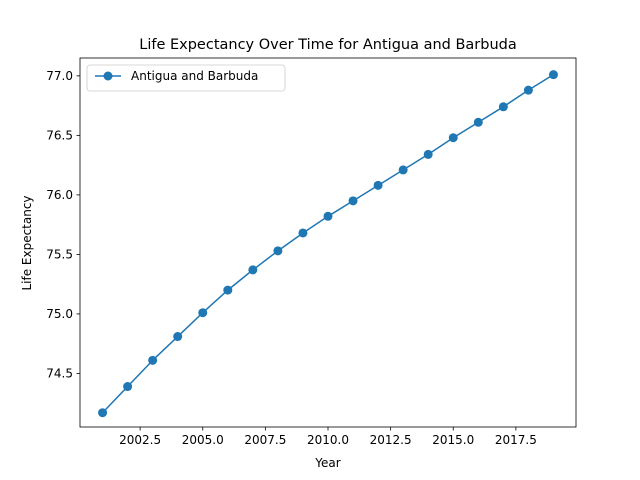  What do you see at coordinates (59, 195) in the screenshot?
I see `y-tick-label: 76.0` at bounding box center [59, 195].